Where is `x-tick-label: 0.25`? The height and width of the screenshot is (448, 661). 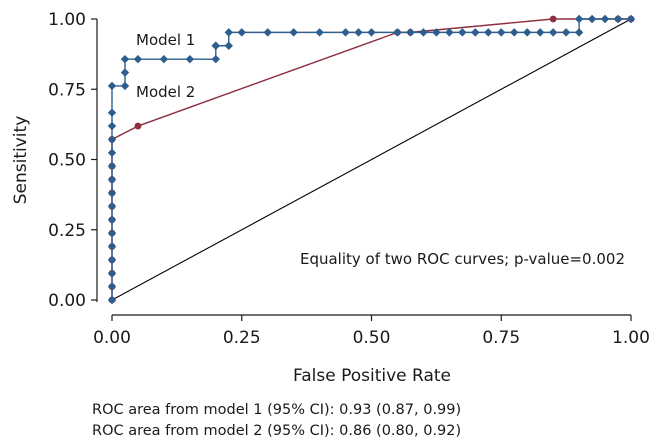 x-tick-label: 0.25 is located at coordinates (242, 338).